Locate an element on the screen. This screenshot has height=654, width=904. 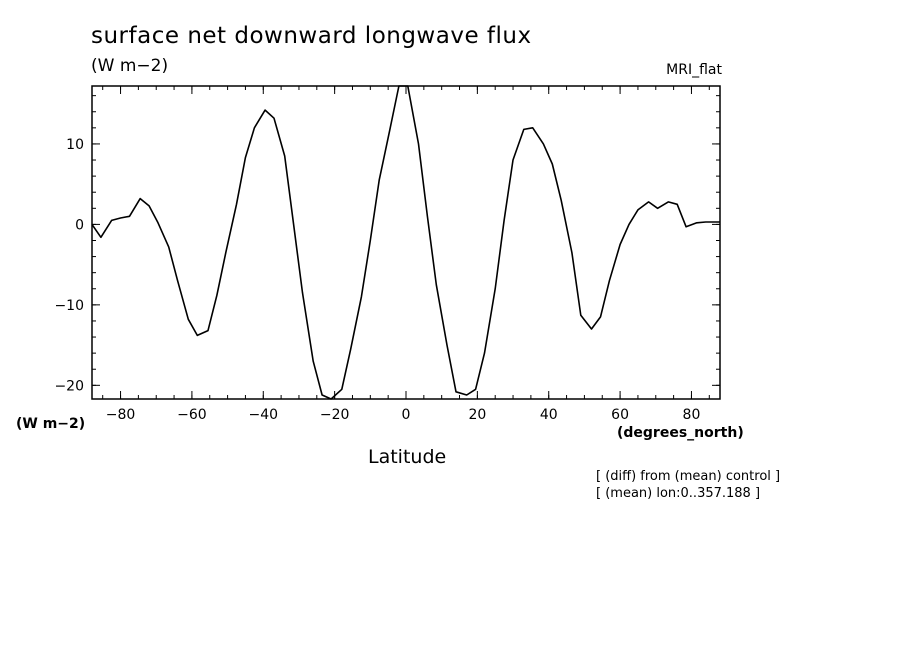
x-tick-label: −60 is located at coordinates (192, 415).